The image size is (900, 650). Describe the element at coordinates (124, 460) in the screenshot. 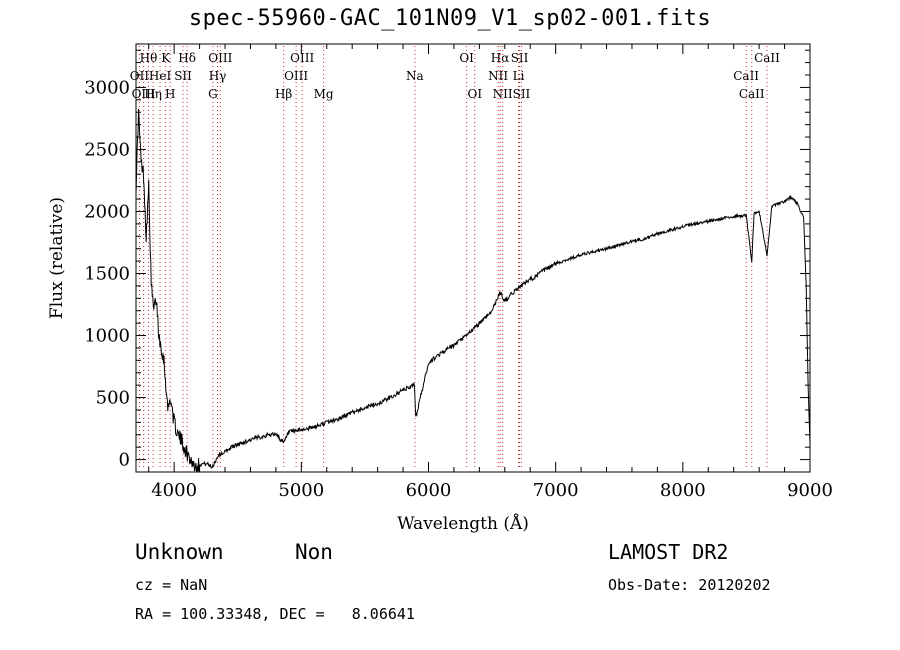

I see `y-tick-label: 0` at that location.